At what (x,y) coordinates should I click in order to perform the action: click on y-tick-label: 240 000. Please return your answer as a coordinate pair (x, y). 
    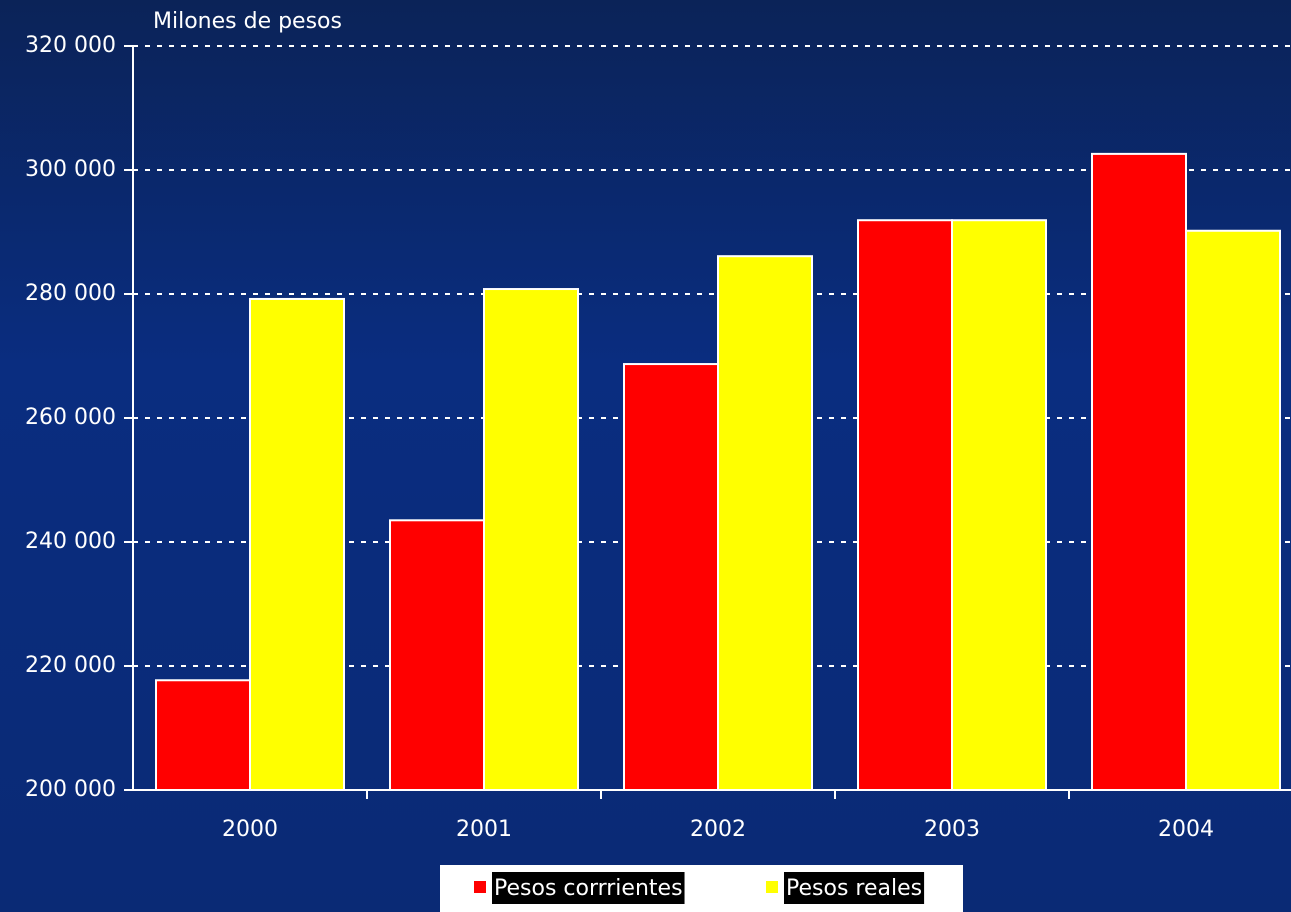
    Looking at the image, I should click on (70, 541).